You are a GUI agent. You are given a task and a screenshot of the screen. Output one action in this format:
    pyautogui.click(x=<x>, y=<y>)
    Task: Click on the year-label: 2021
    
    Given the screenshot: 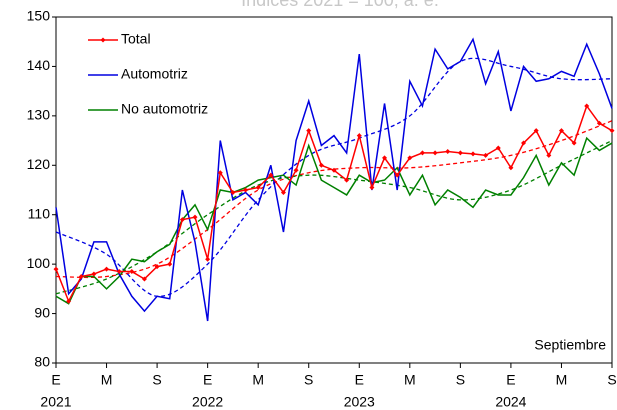 What is the action you would take?
    pyautogui.click(x=55, y=402)
    